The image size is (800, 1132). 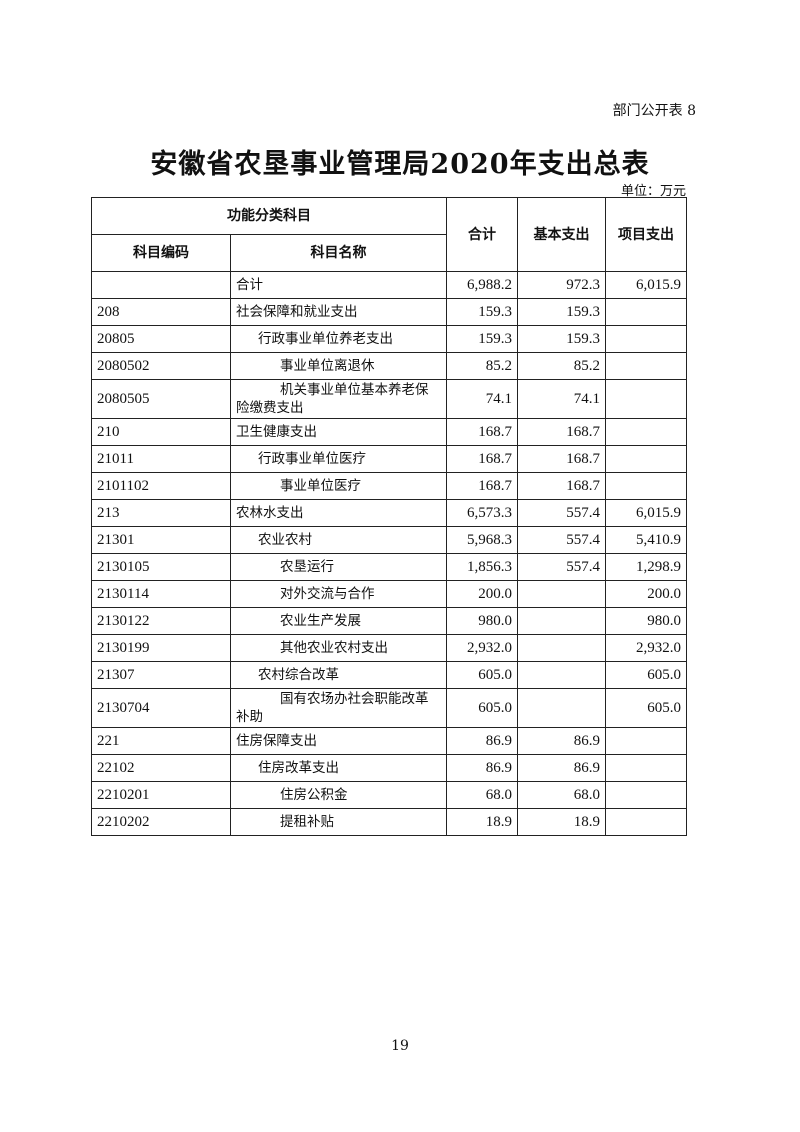 What do you see at coordinates (561, 768) in the screenshot?
I see `cell-basic: 86.9` at bounding box center [561, 768].